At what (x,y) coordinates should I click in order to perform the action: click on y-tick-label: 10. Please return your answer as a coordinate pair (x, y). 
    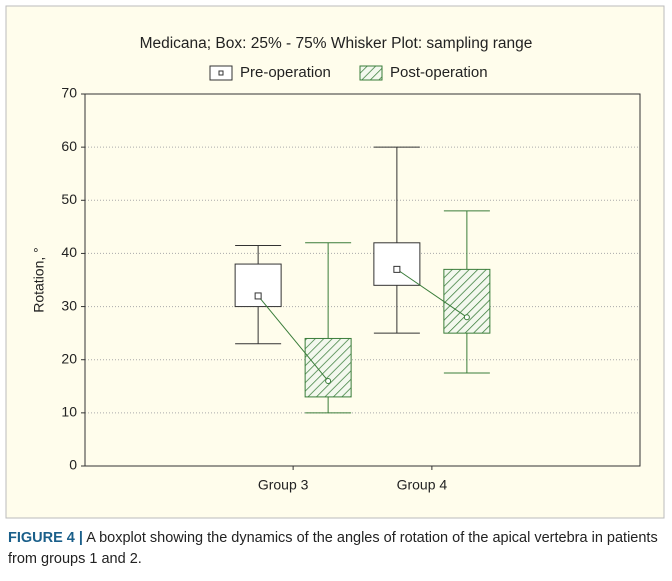
    Looking at the image, I should click on (69, 412).